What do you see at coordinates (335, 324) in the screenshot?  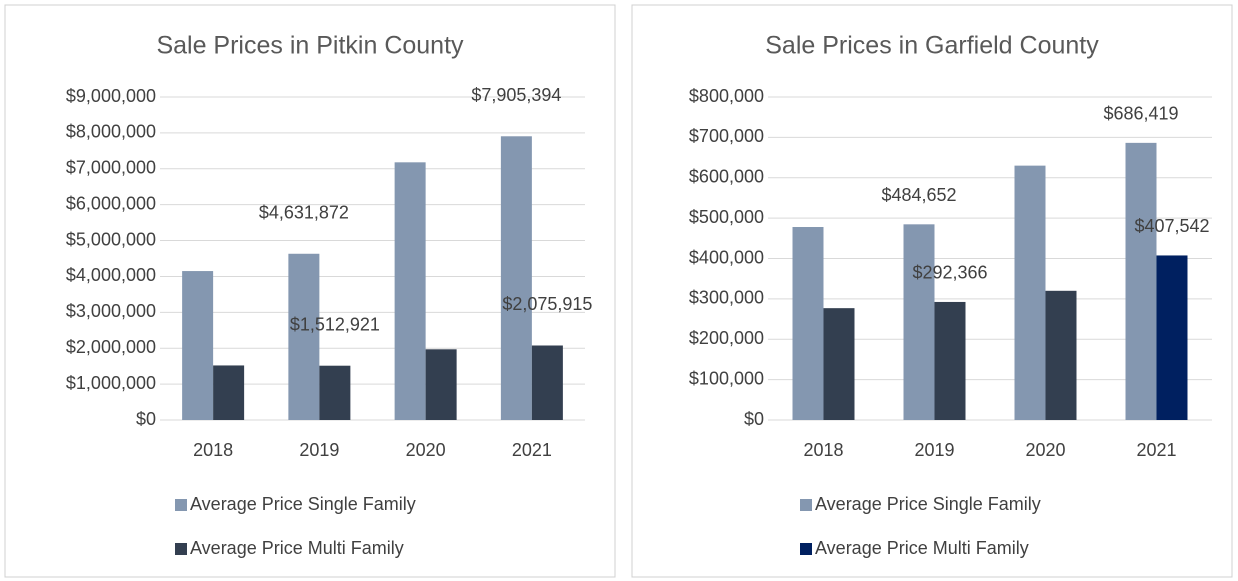 I see `data-label: $1,512,921` at bounding box center [335, 324].